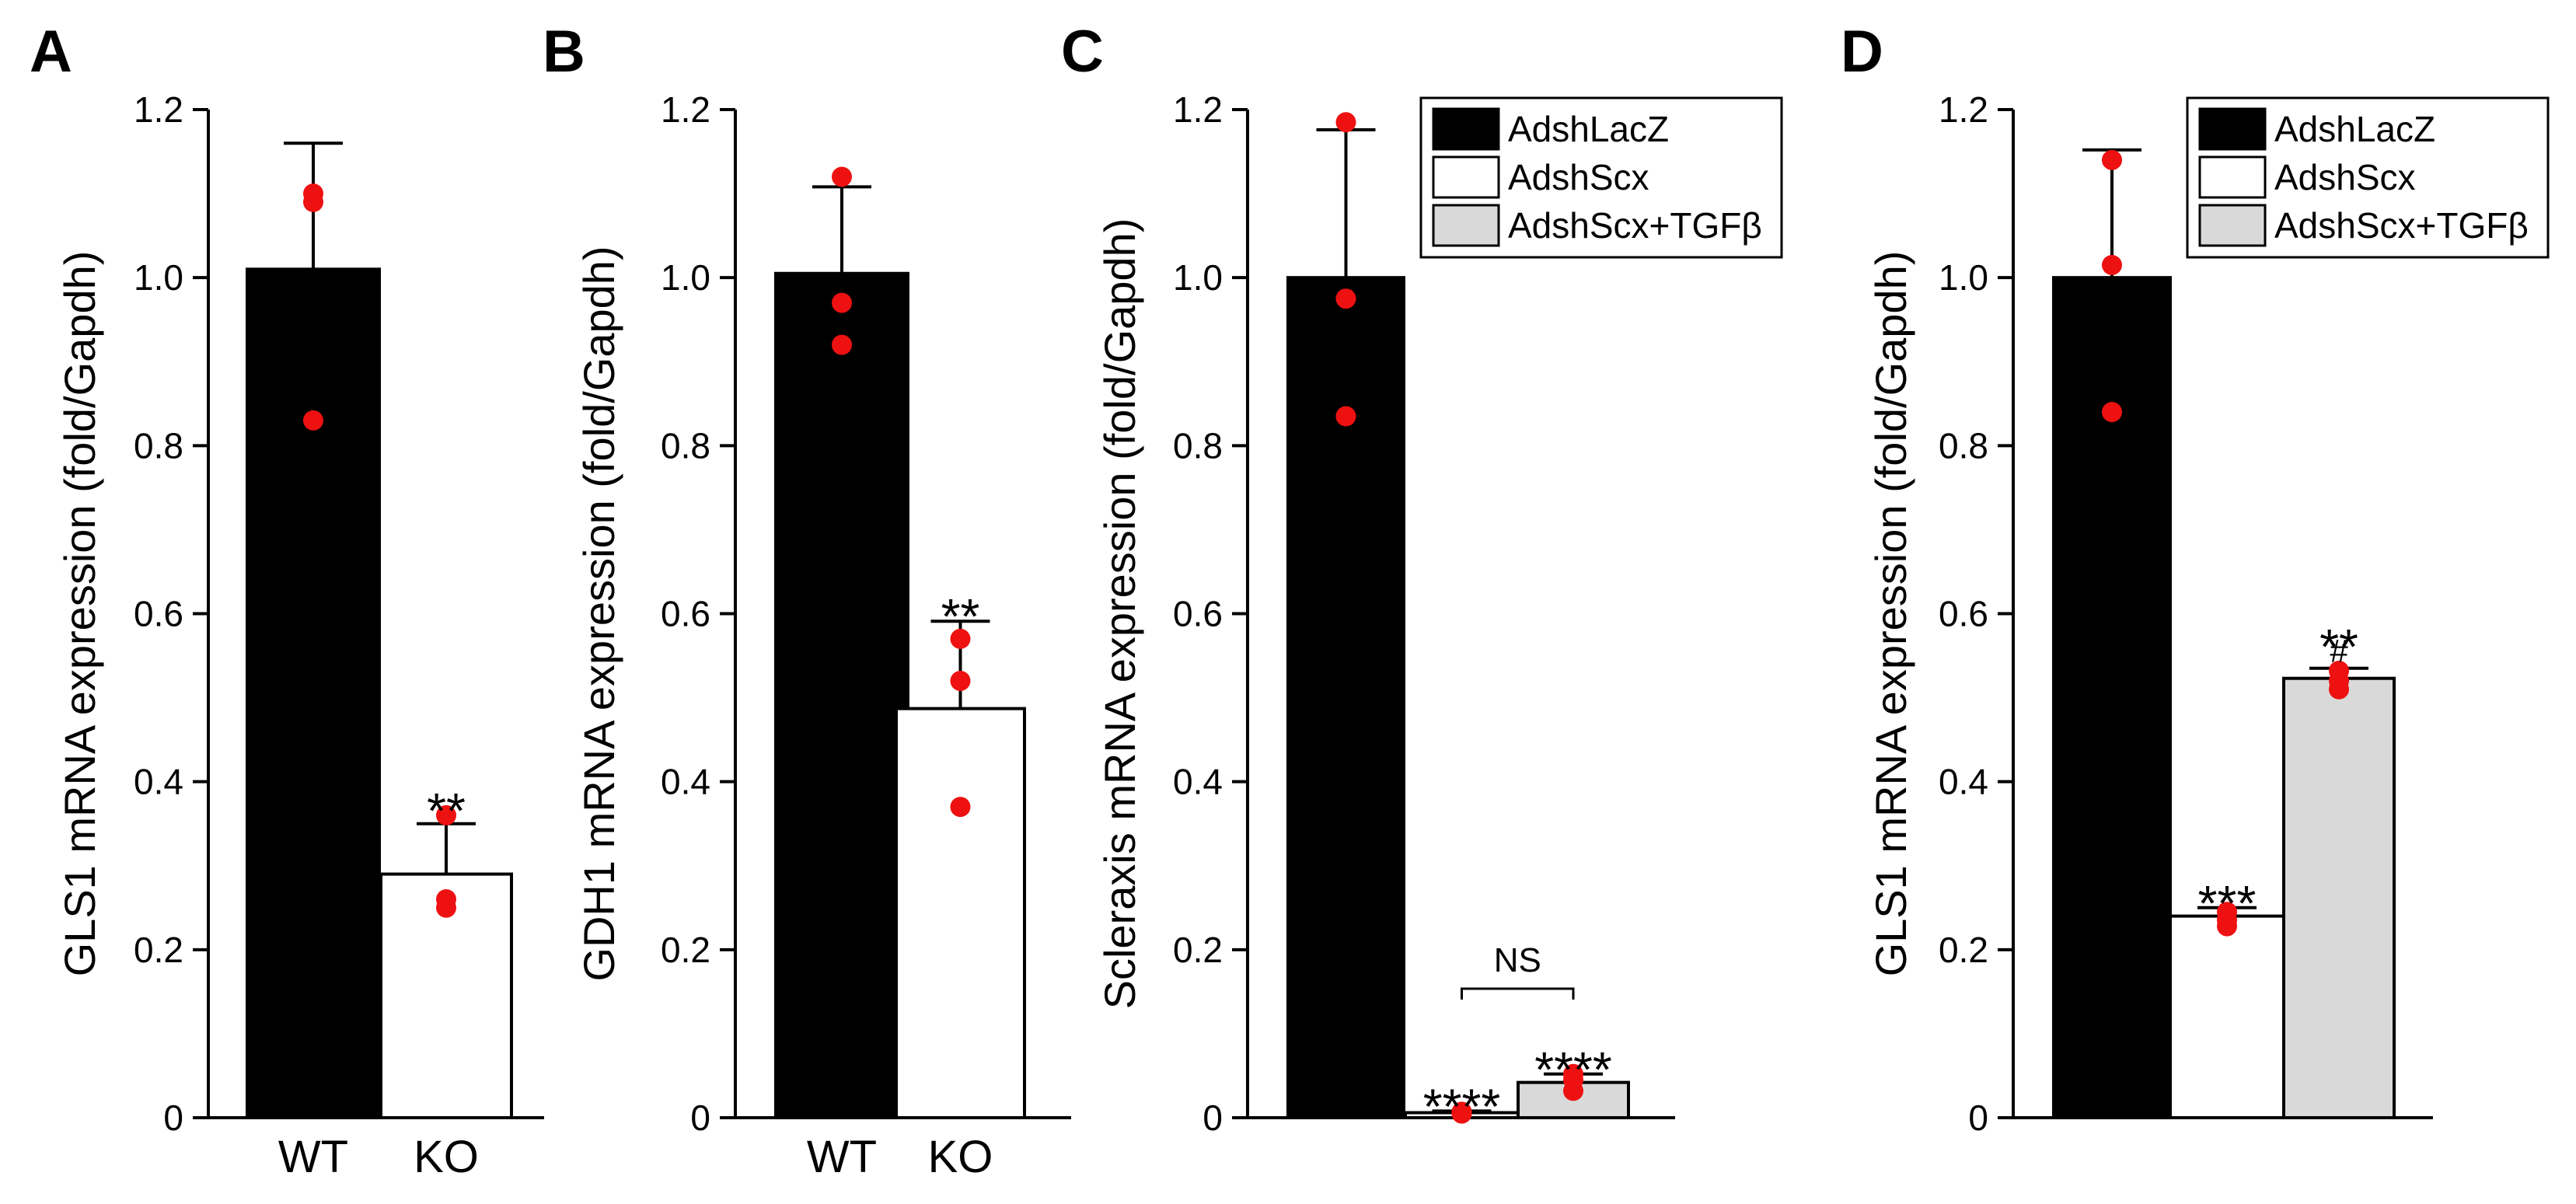 Image resolution: width=2576 pixels, height=1204 pixels. Describe the element at coordinates (599, 613) in the screenshot. I see `y-axis-title: GDH1 mRNA expression (fold/Gapdh)` at that location.